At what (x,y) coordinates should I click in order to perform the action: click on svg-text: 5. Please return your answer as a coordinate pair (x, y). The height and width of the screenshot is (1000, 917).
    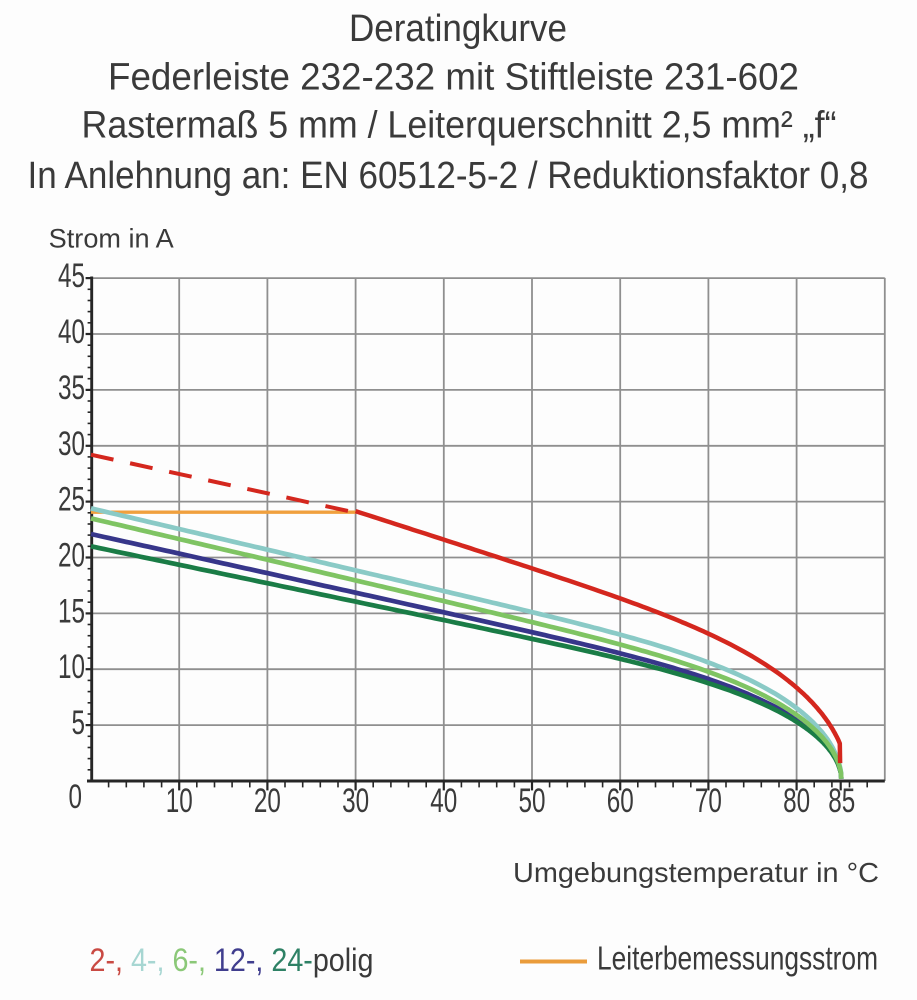
    Looking at the image, I should click on (79, 723).